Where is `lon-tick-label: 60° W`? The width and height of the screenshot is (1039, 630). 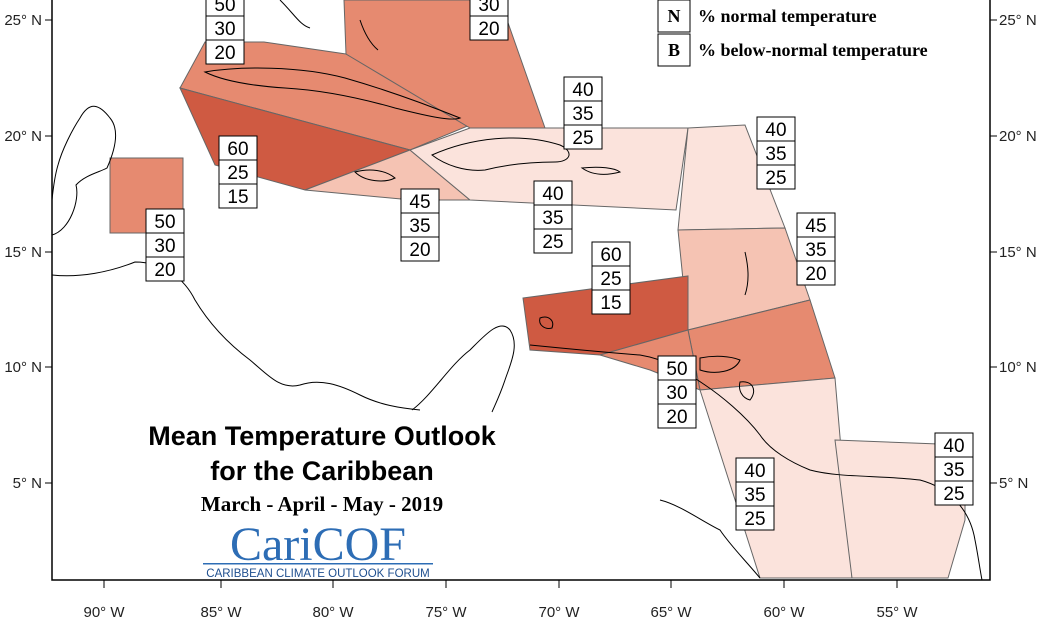
lon-tick-label: 60° W is located at coordinates (784, 612).